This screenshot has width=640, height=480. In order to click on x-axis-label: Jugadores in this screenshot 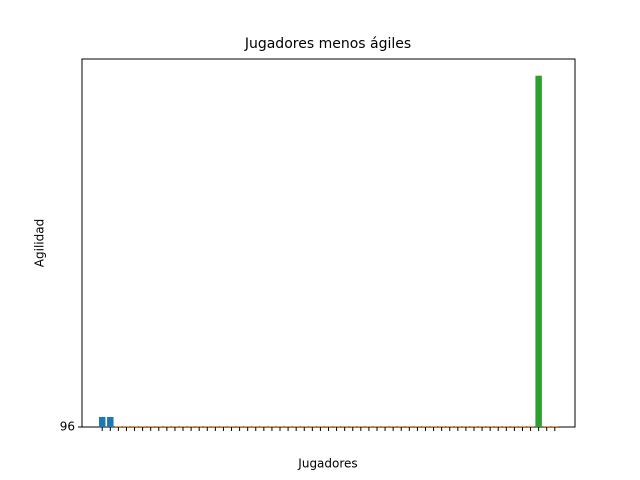, I will do `click(327, 464)`.